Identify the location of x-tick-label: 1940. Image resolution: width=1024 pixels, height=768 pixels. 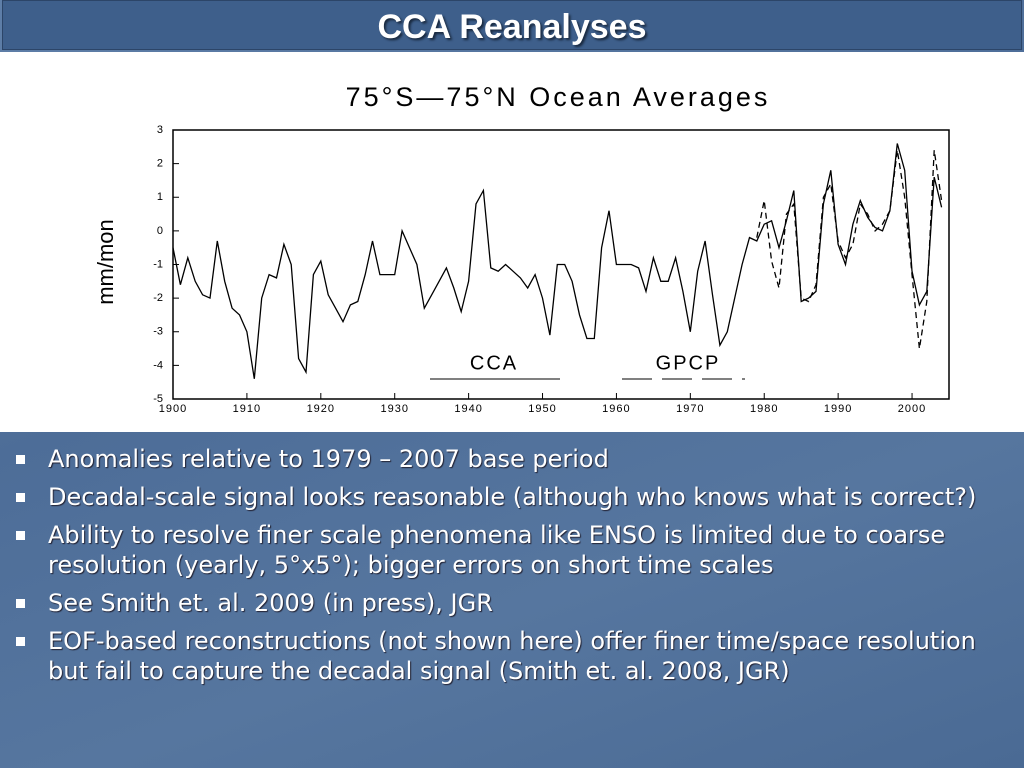
(468, 409).